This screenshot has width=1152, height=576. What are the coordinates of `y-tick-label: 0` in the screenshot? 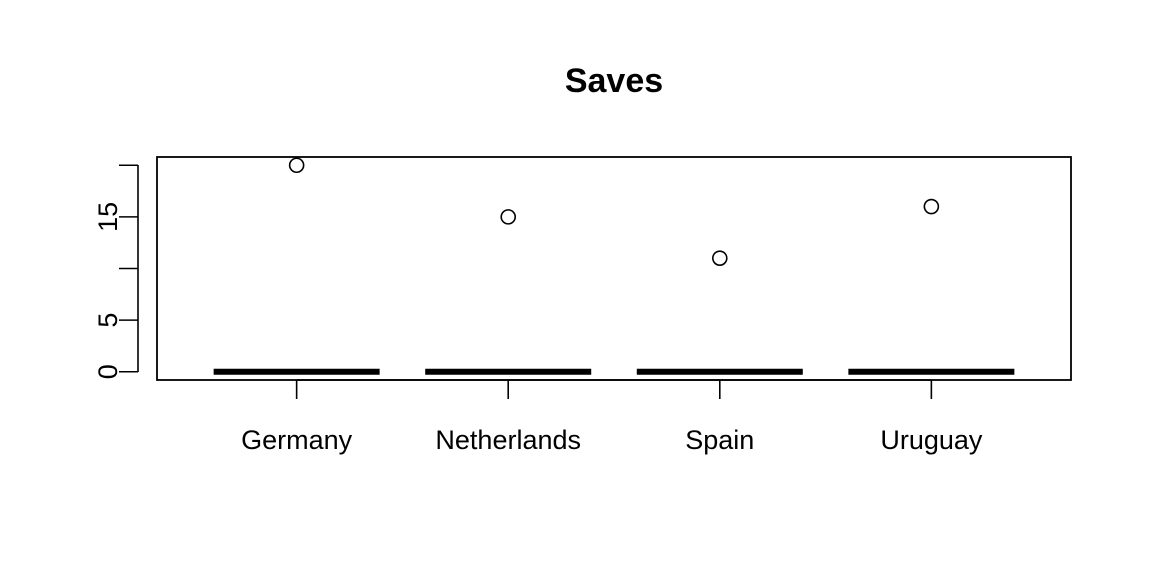 It's located at (108, 371).